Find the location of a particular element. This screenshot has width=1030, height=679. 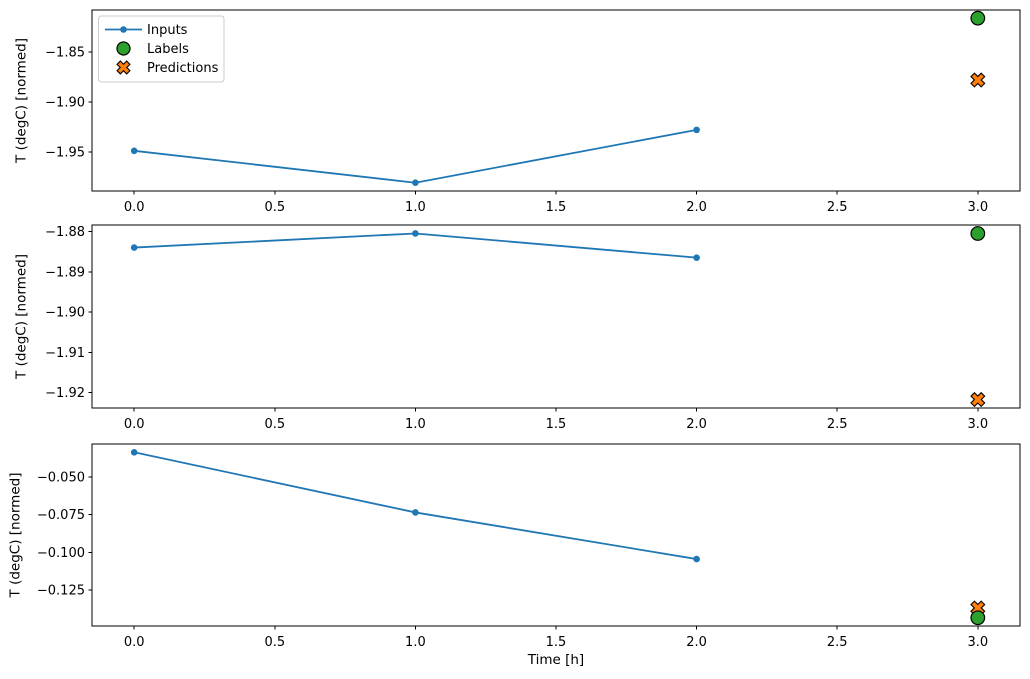

y-tick-label: −1.95 is located at coordinates (65, 152).